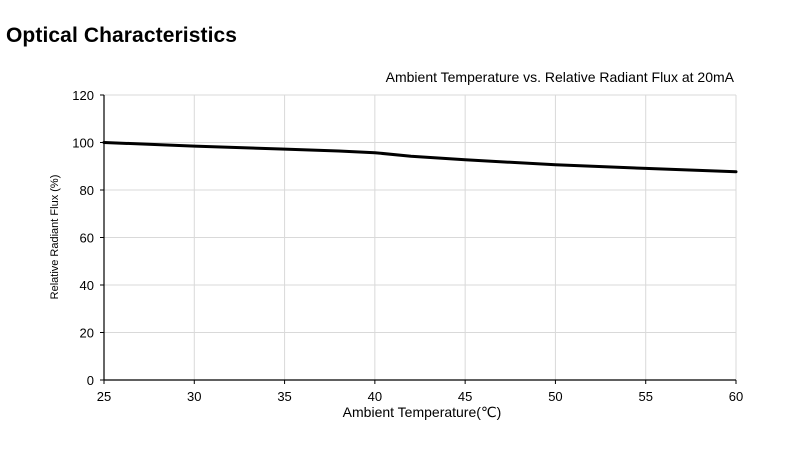  What do you see at coordinates (375, 396) in the screenshot?
I see `x-tick-label-3: 40` at bounding box center [375, 396].